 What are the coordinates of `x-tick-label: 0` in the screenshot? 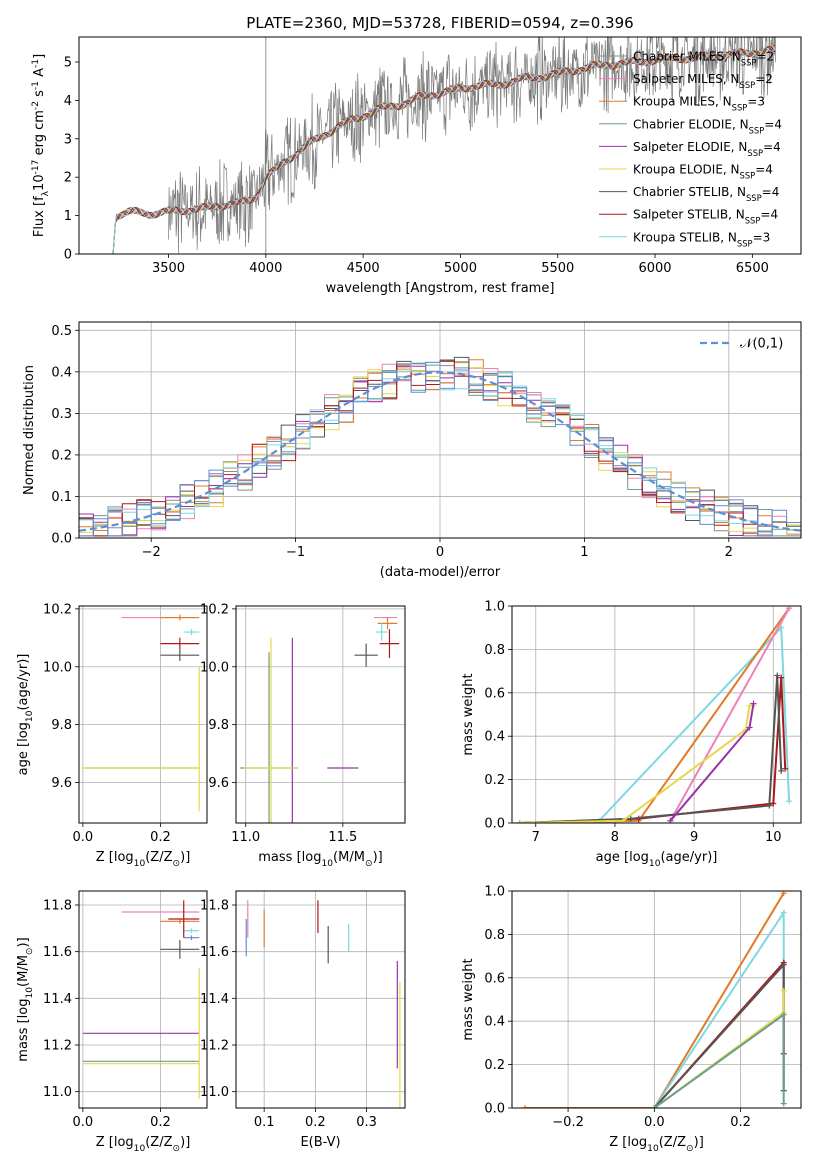 It's located at (440, 552).